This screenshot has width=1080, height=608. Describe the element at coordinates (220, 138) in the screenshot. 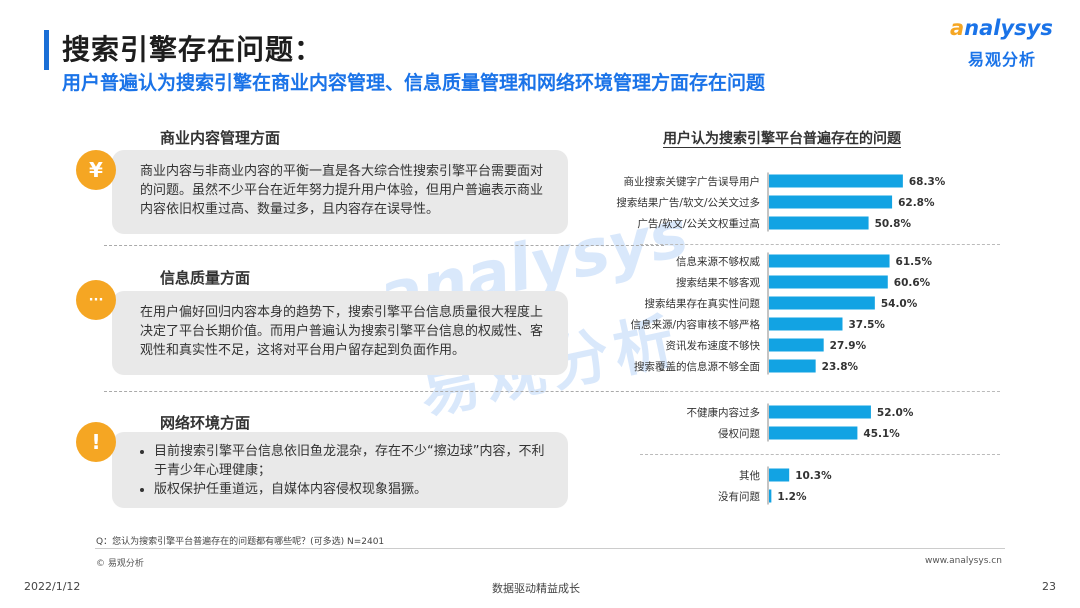

I see `section-title-commercial: 商业内容管理方面` at that location.